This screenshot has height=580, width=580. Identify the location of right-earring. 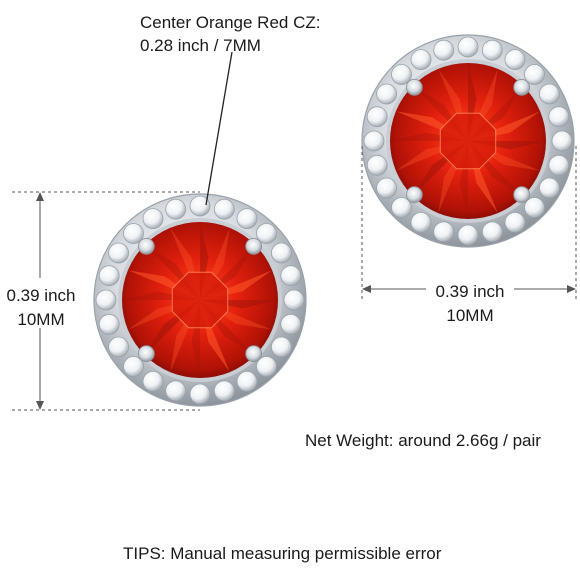
(468, 141).